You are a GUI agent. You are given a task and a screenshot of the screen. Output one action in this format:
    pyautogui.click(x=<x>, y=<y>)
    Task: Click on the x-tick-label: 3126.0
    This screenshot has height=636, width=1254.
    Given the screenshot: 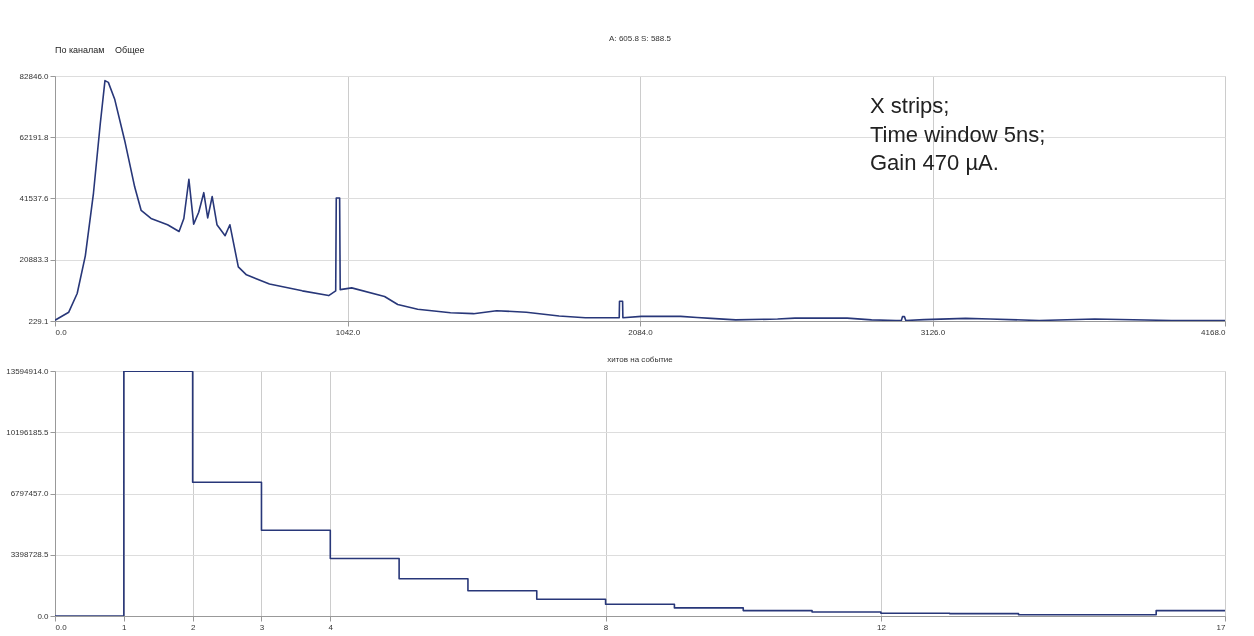 What is the action you would take?
    pyautogui.click(x=933, y=332)
    